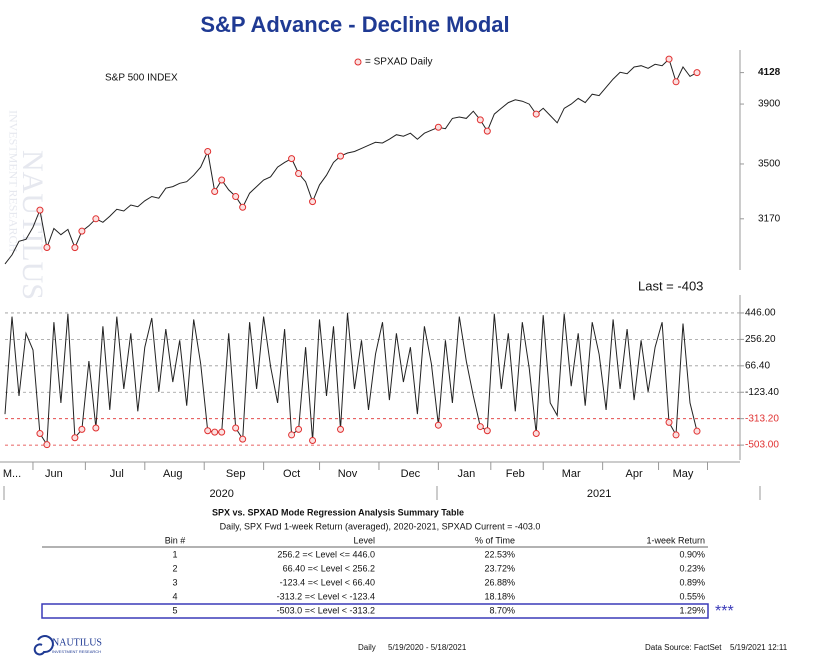 This screenshot has height=660, width=826. I want to click on table-cell: -313.2 =< Level < -123.4, so click(326, 596).